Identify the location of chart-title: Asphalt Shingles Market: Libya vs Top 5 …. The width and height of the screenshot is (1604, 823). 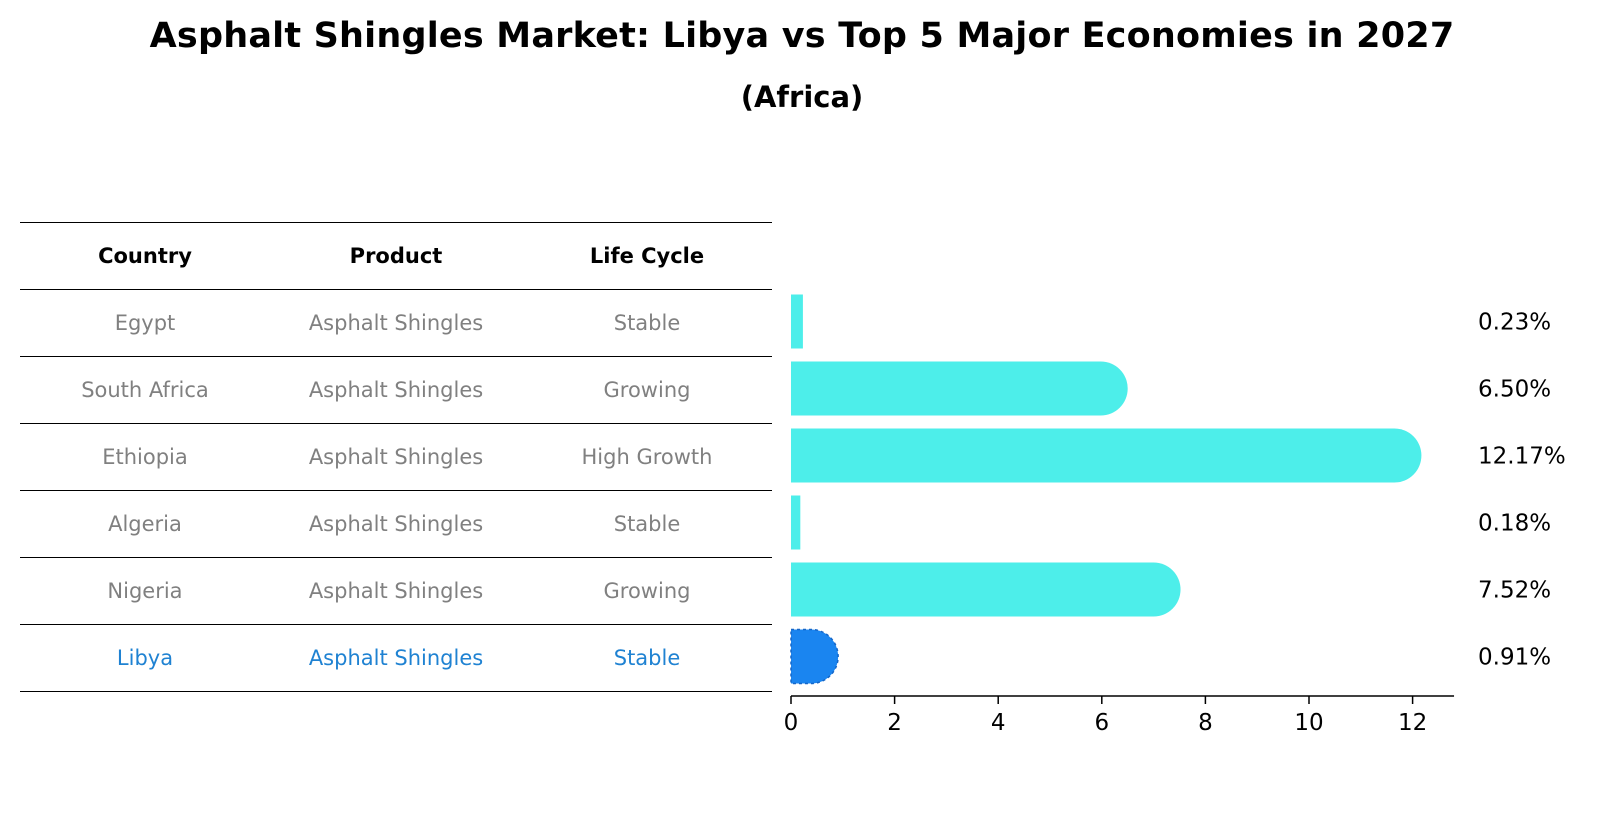
(802, 36).